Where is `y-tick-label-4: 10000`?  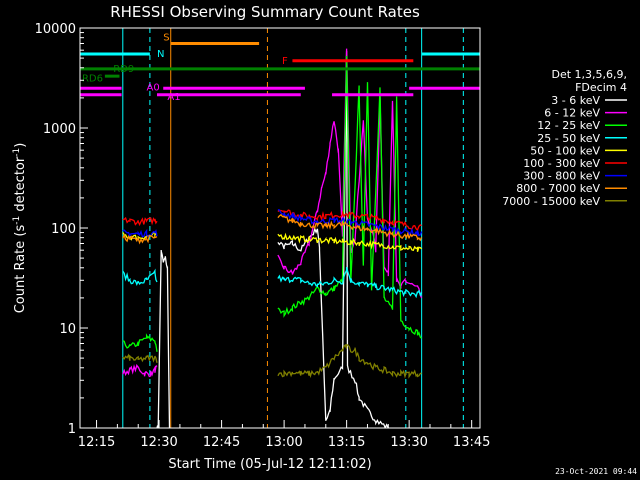
y-tick-label-4: 10000 is located at coordinates (55, 29).